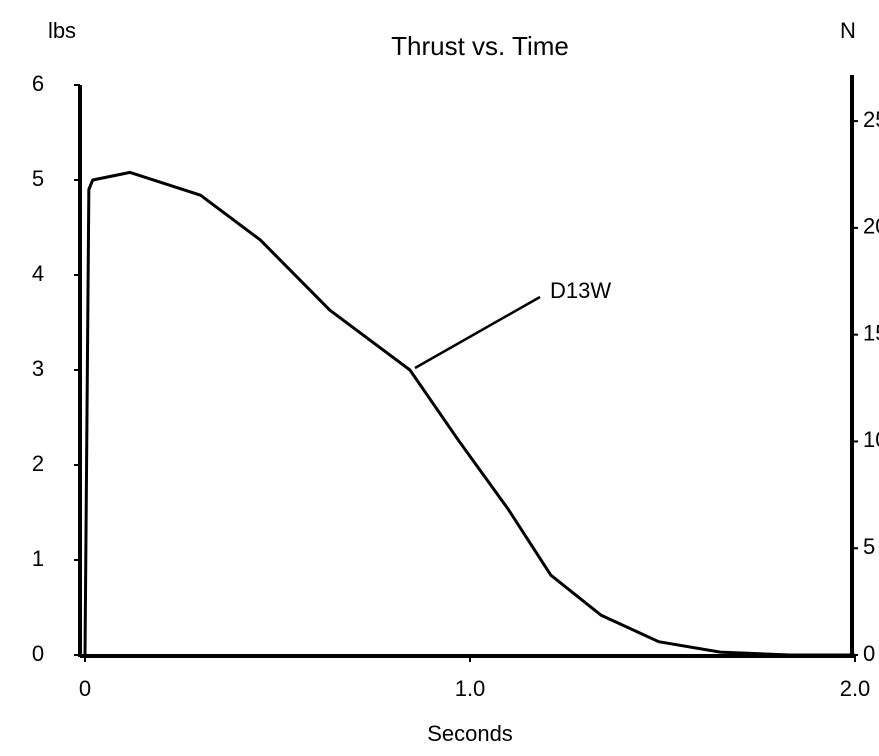 The image size is (879, 756). Describe the element at coordinates (38, 273) in the screenshot. I see `y-tick-label: 4` at that location.